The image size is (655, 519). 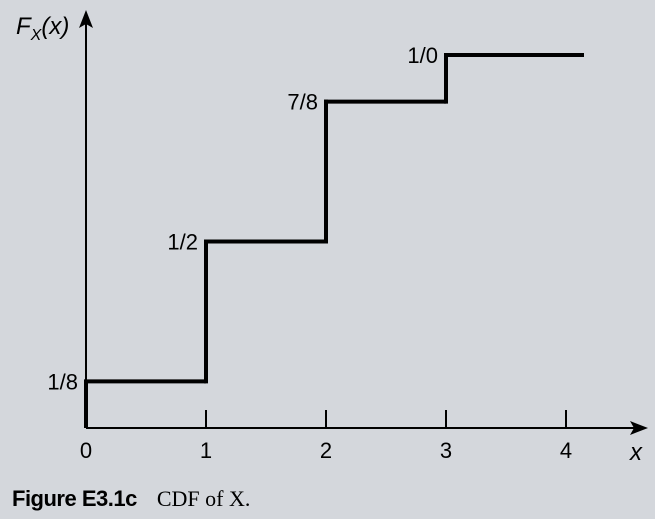 What do you see at coordinates (36, 35) in the screenshot?
I see `y-label-sub: X` at bounding box center [36, 35].